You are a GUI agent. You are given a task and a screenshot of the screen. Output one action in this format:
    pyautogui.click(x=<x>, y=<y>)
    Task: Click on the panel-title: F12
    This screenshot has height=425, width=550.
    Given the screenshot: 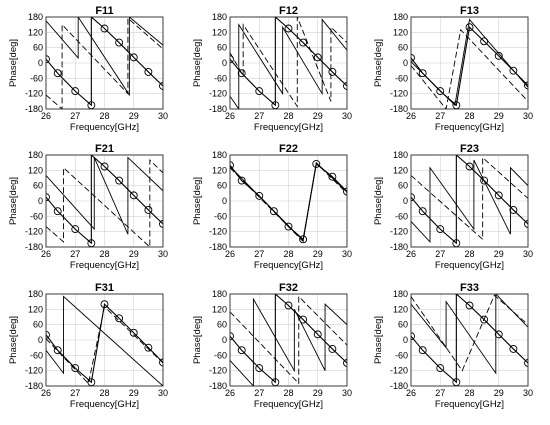 What is the action you would take?
    pyautogui.click(x=288, y=11)
    